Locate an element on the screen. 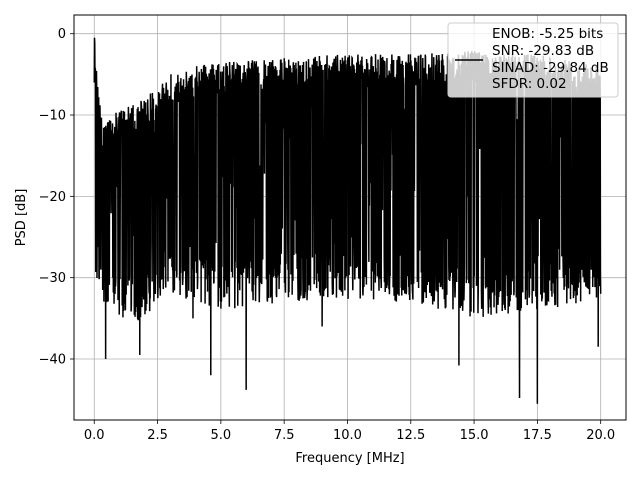 The width and height of the screenshot is (640, 480). y-tick-label: 0 is located at coordinates (62, 34).